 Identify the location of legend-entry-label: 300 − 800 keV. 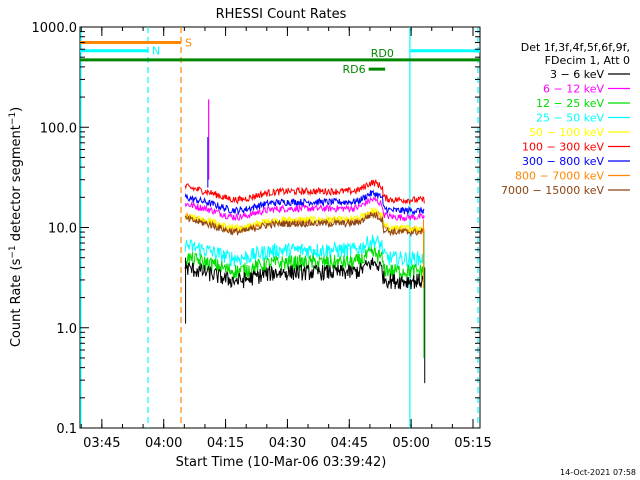
(563, 161).